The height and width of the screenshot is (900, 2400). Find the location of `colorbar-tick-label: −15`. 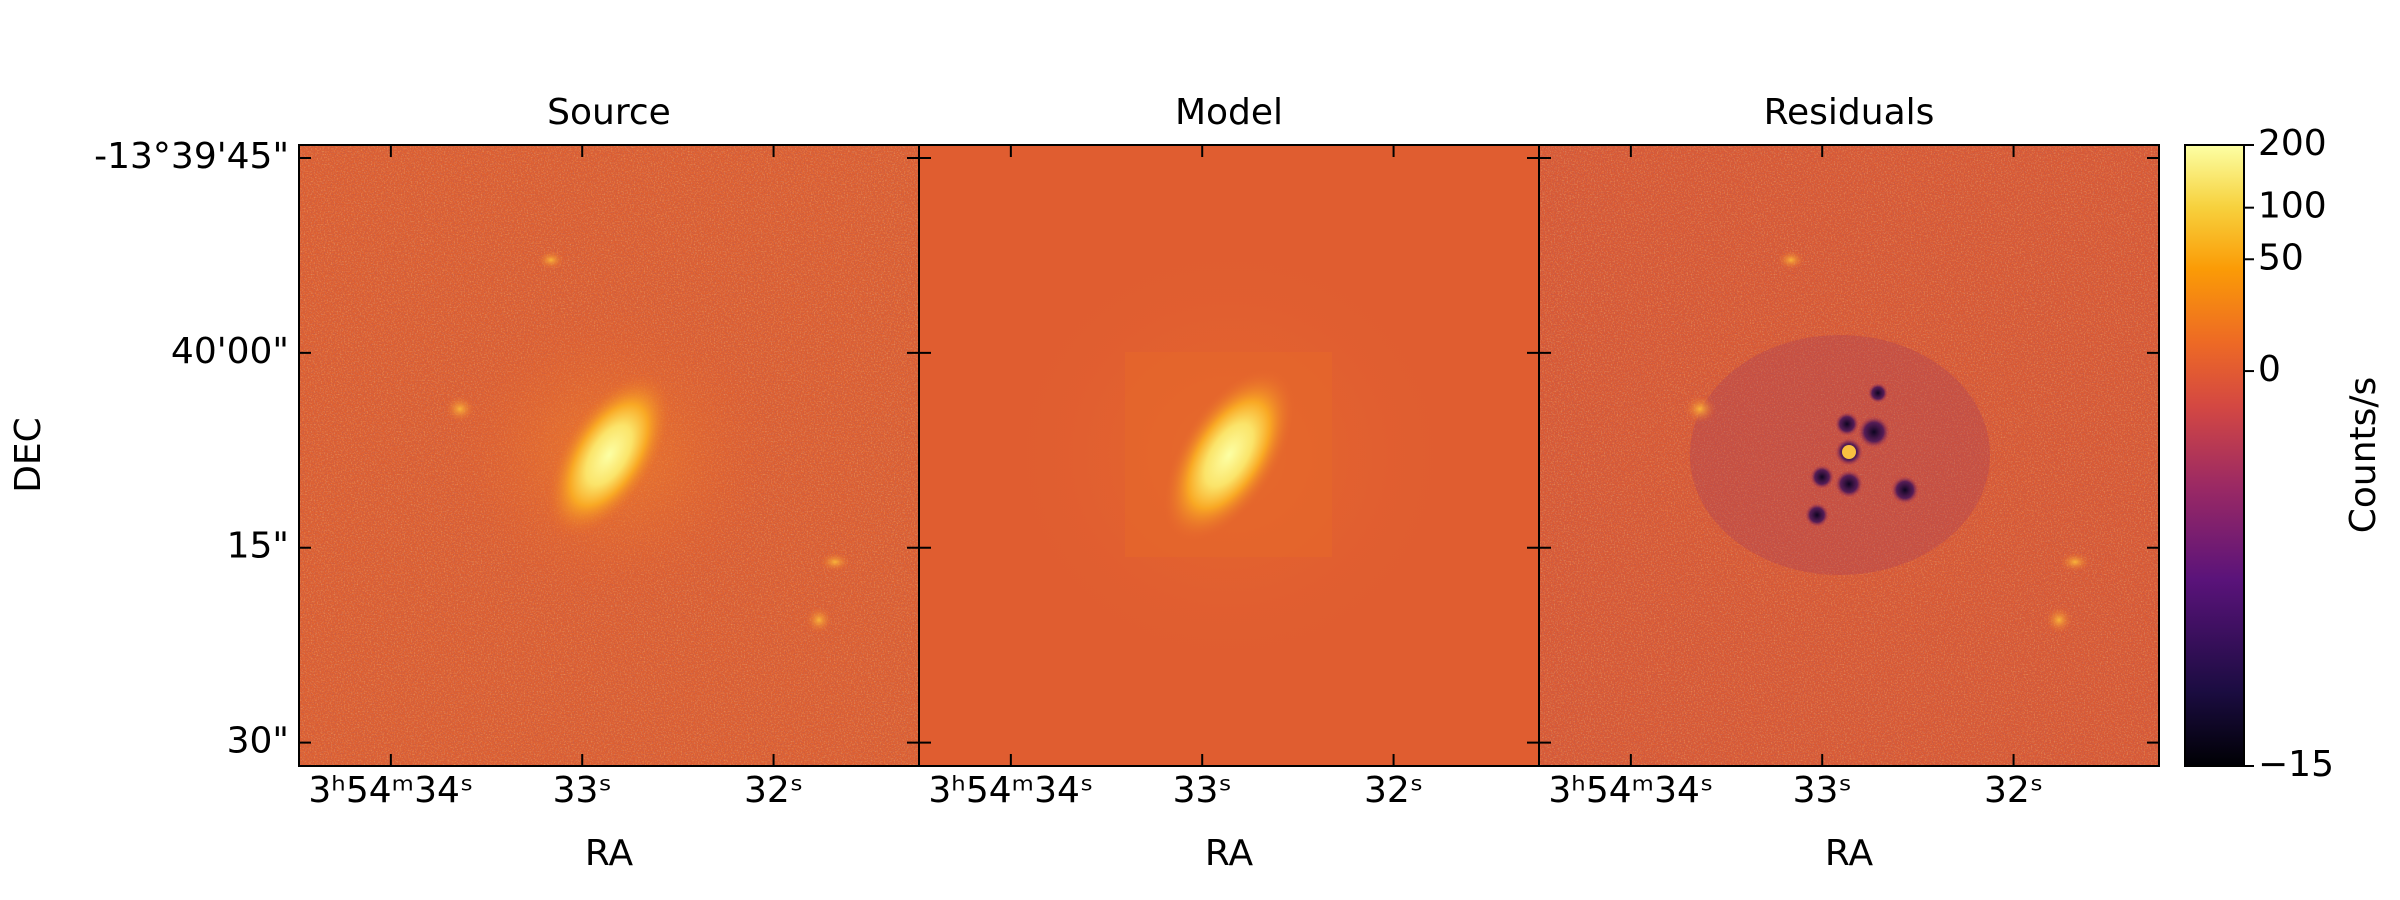

colorbar-tick-label: −15 is located at coordinates (2296, 764).